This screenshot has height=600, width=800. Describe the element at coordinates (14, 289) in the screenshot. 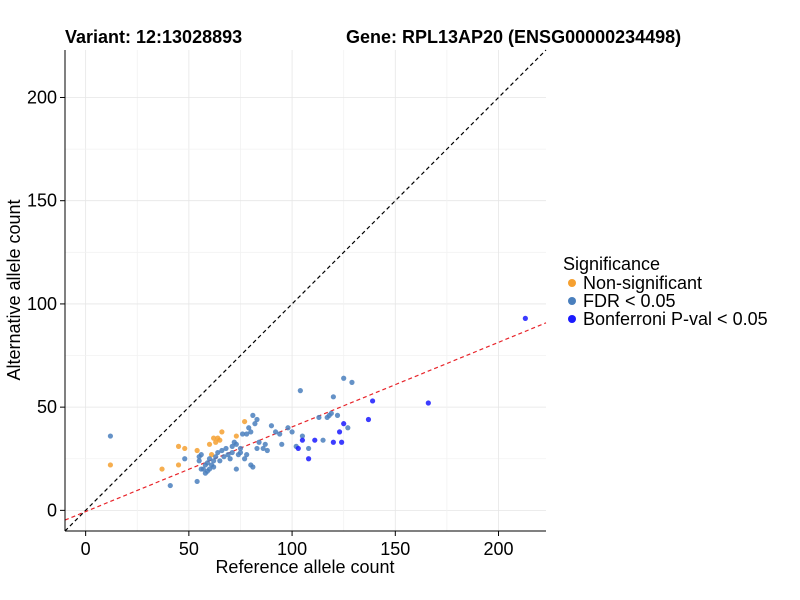

I see `y-axis-label: Alternative allele count` at that location.